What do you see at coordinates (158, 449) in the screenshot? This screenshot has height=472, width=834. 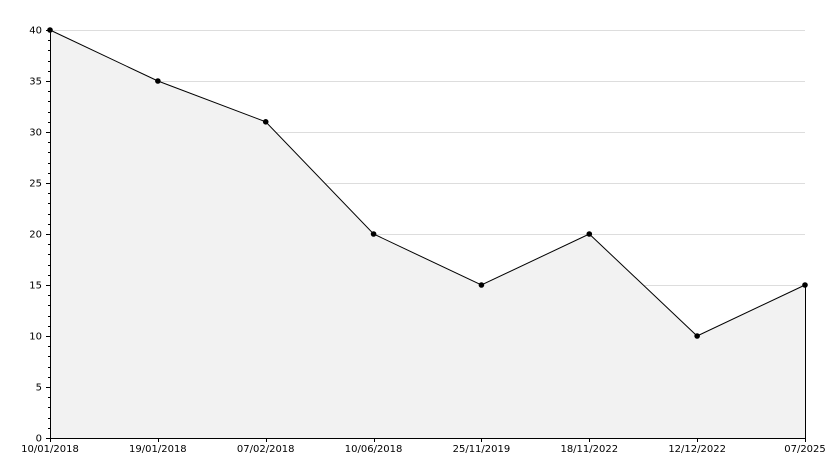 I see `x-tick-label: 19/01/2018` at bounding box center [158, 449].